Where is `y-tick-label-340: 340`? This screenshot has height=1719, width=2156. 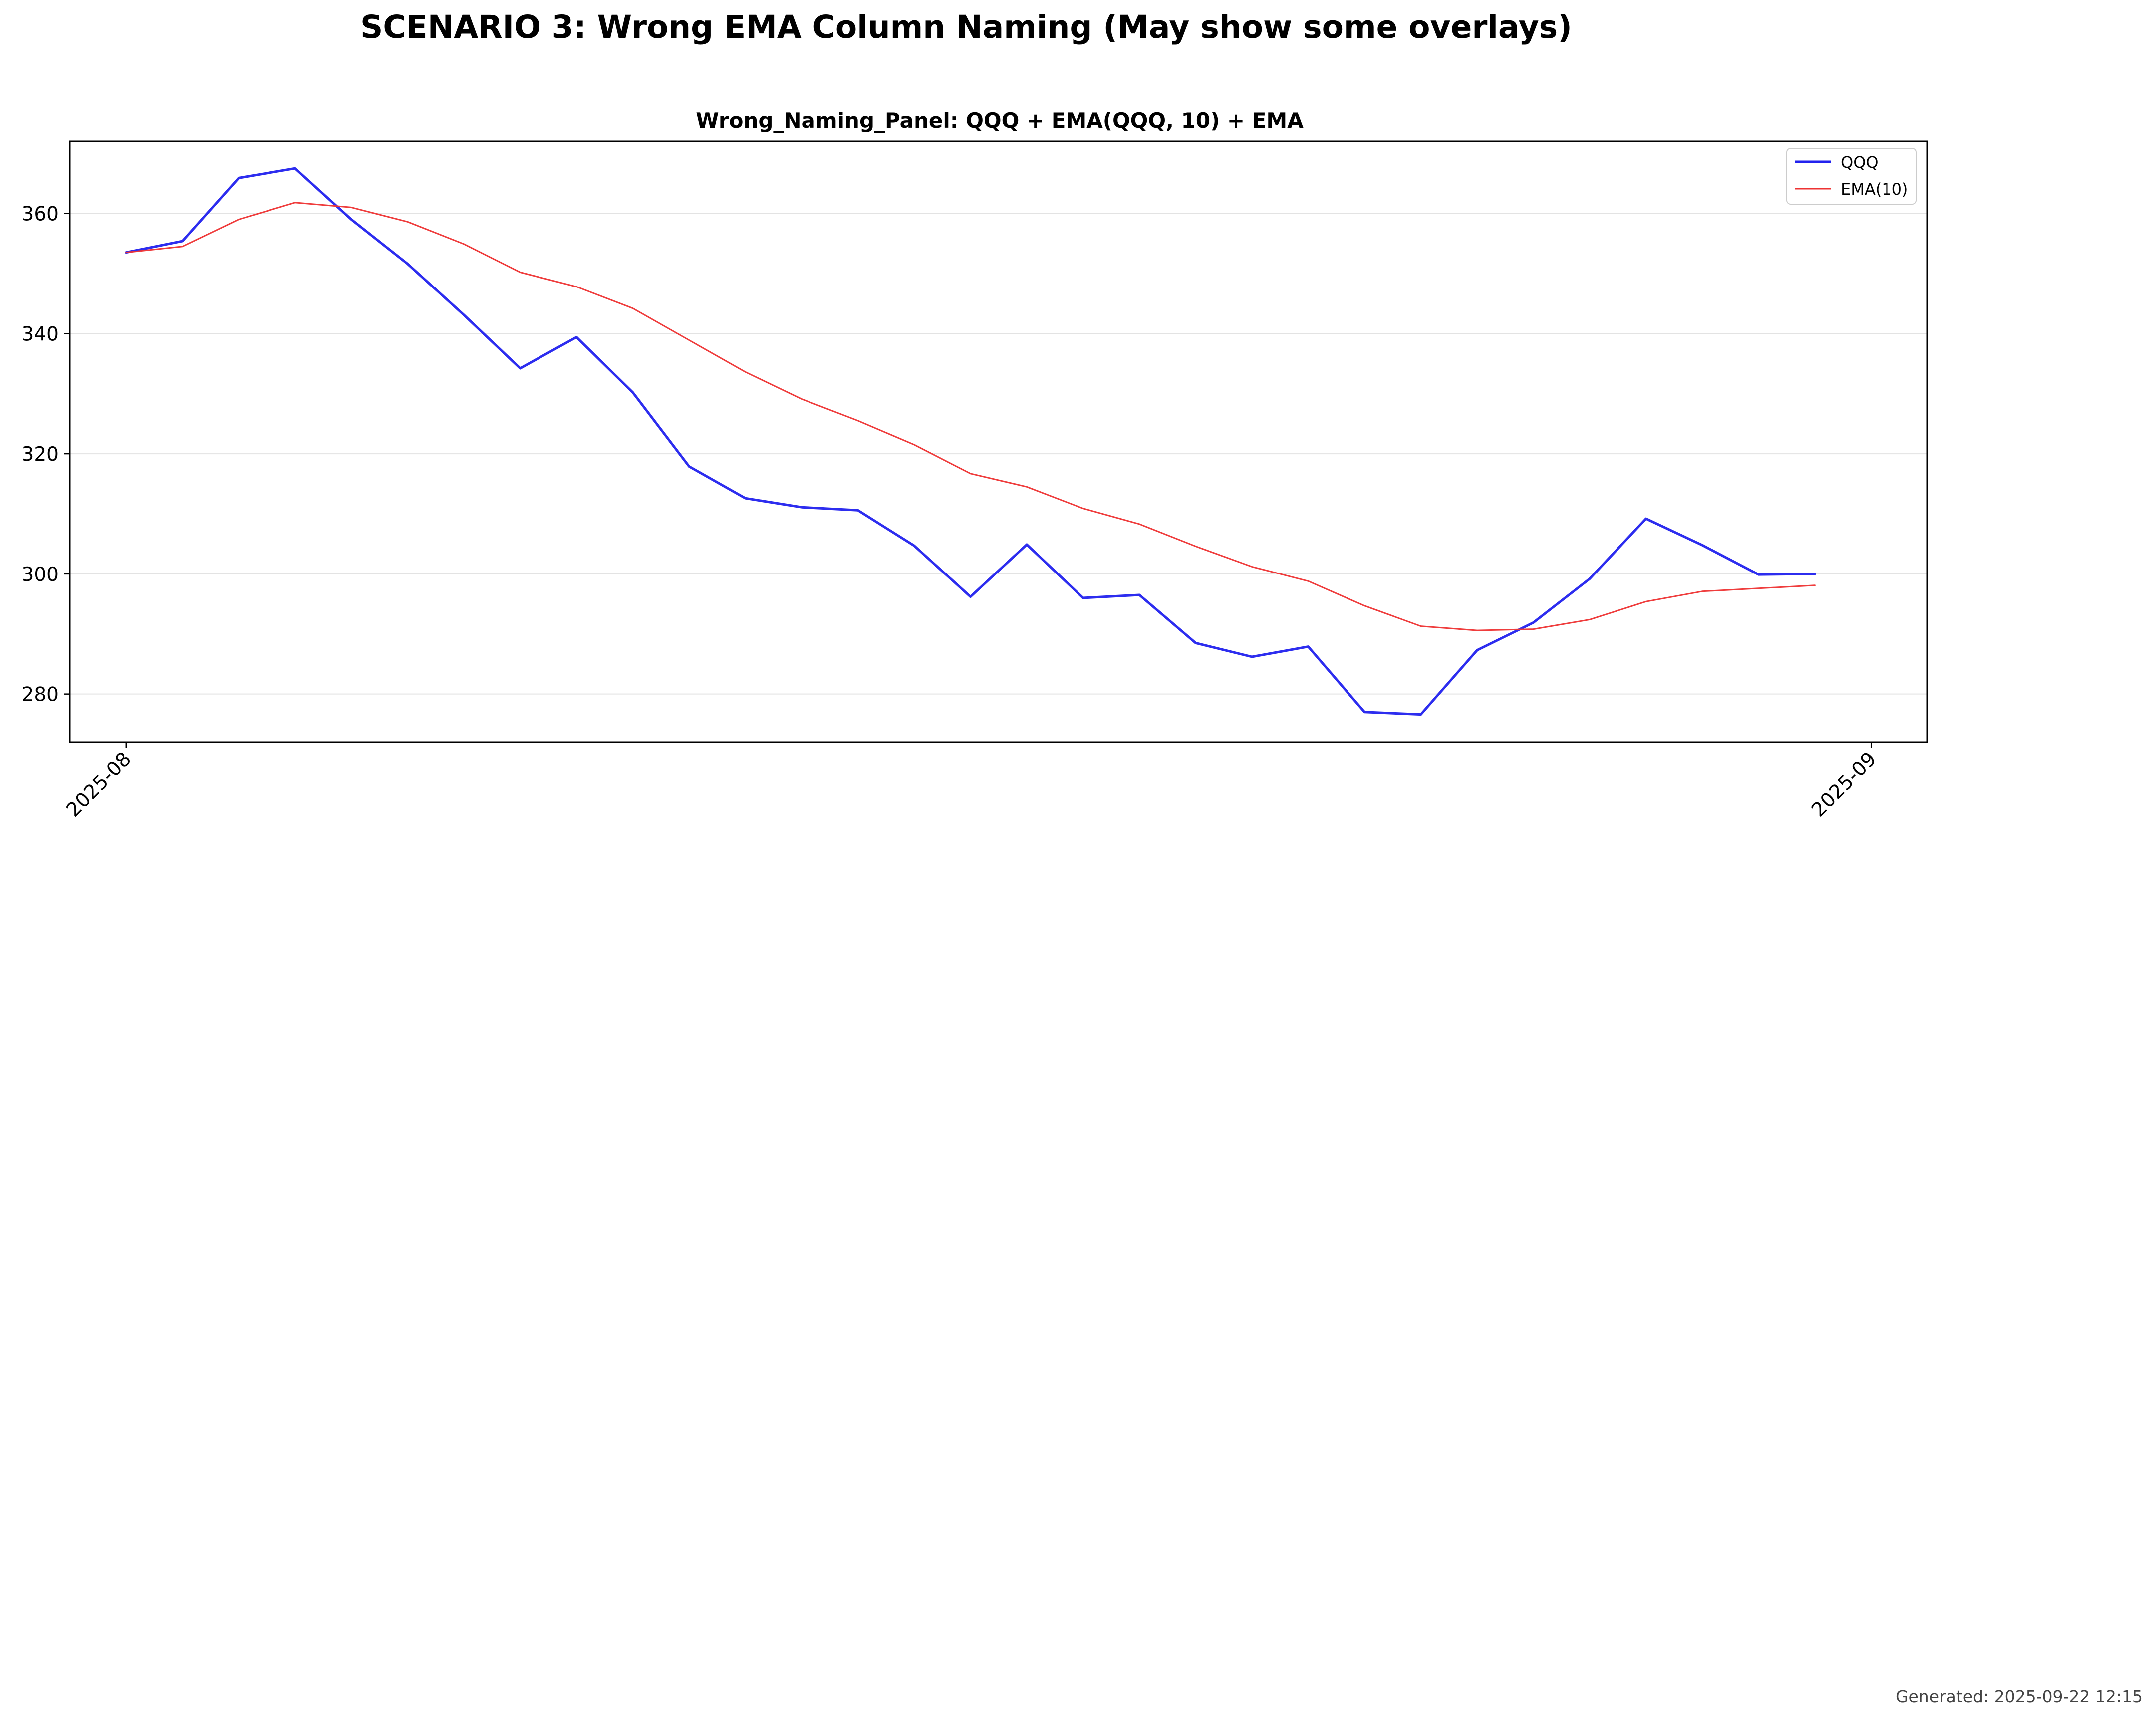
y-tick-label-340: 340 is located at coordinates (40, 334).